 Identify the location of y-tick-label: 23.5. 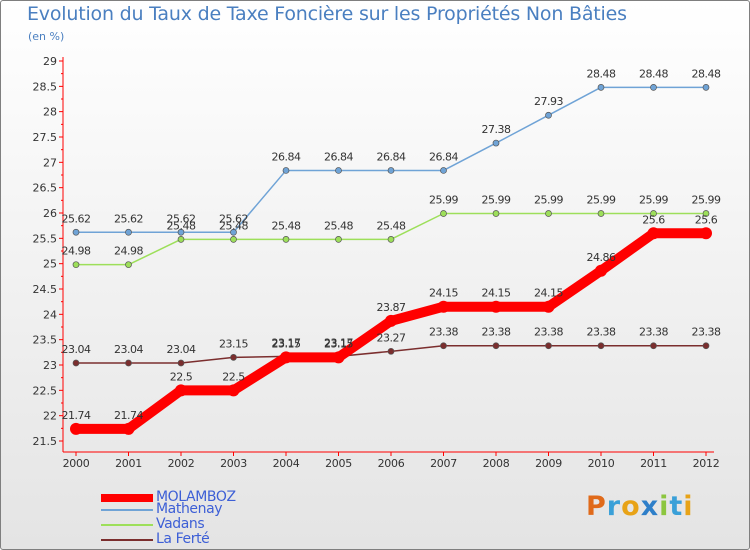
(45, 340).